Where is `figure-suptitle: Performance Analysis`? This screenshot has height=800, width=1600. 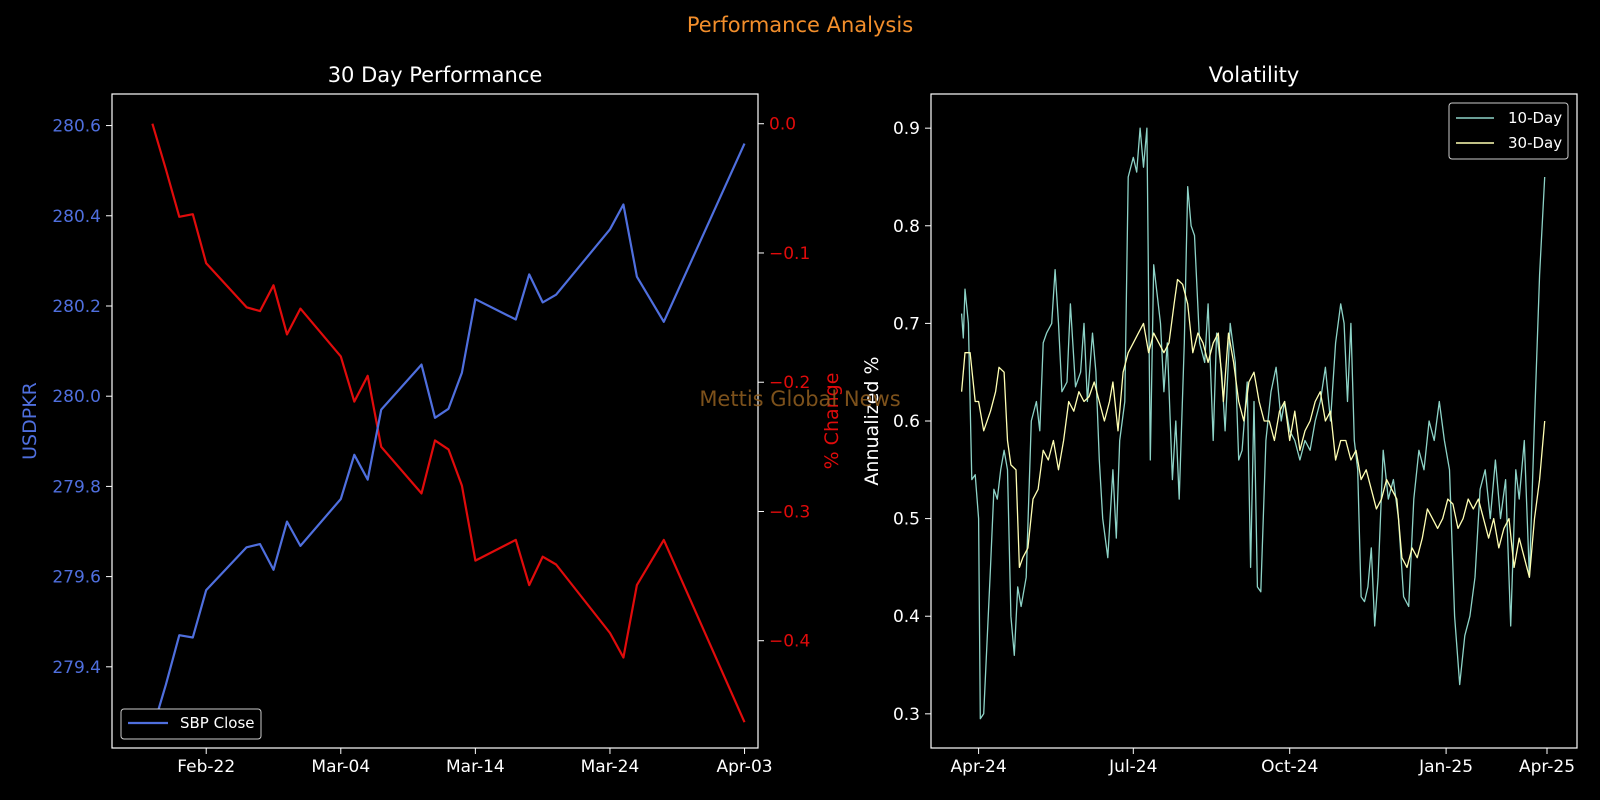
figure-suptitle: Performance Analysis is located at coordinates (800, 25).